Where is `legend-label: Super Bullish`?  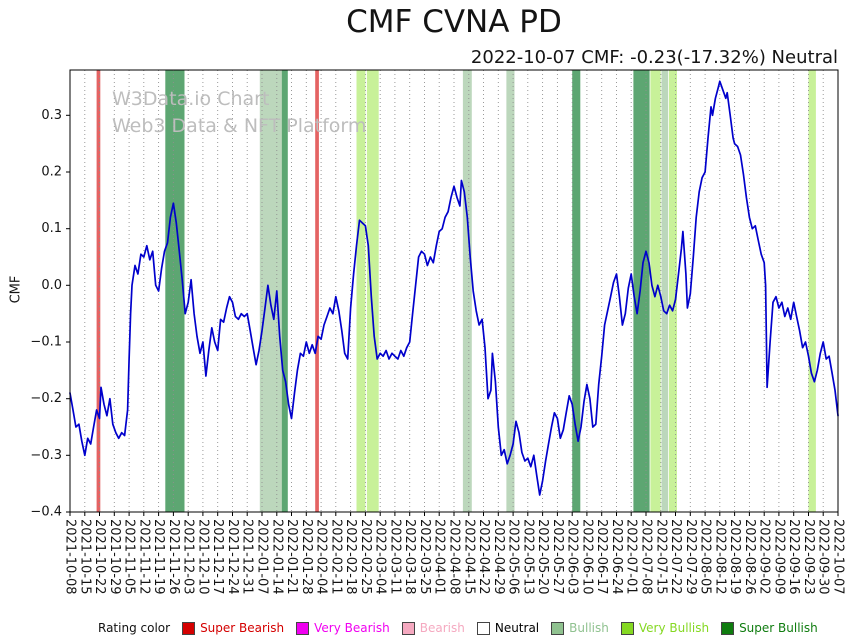
legend-label: Super Bullish is located at coordinates (778, 628).